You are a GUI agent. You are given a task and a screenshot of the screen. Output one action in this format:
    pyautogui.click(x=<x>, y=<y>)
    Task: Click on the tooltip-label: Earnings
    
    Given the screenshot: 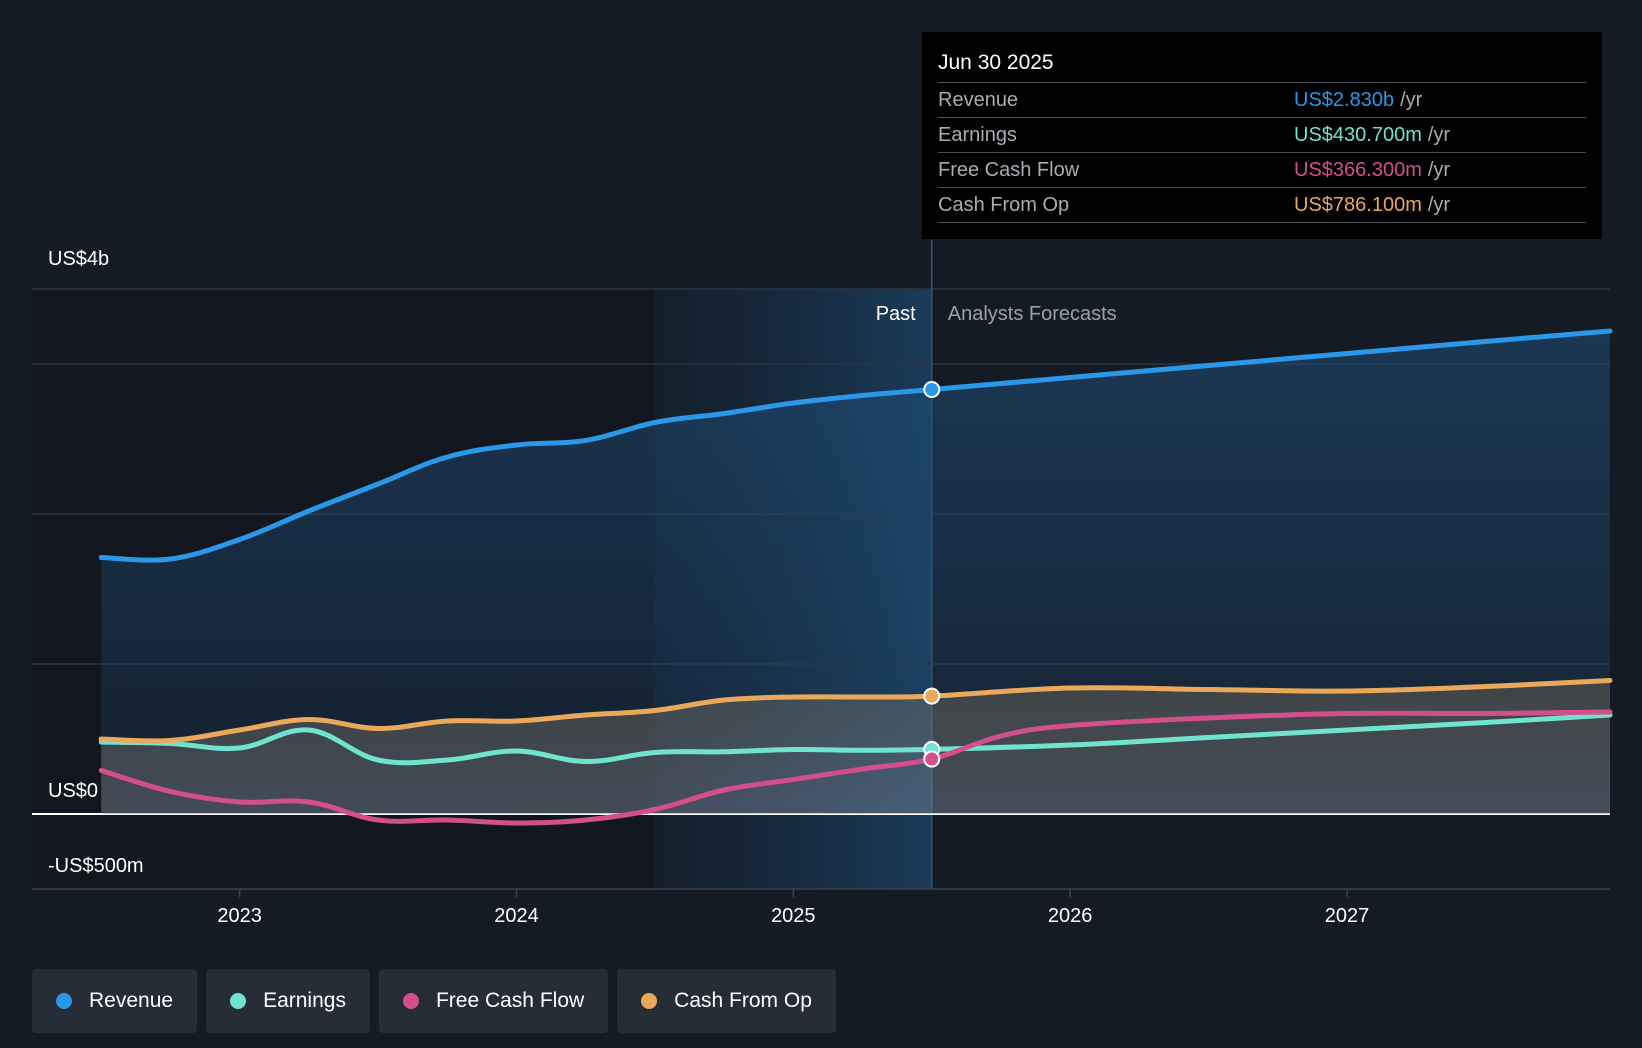 What is the action you would take?
    pyautogui.click(x=977, y=135)
    